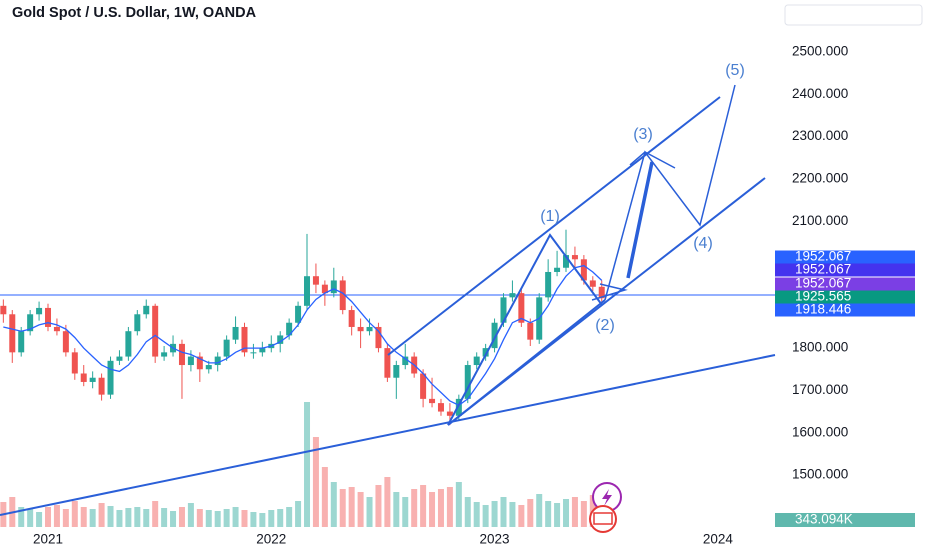 This screenshot has width=932, height=550. What do you see at coordinates (853, 15) in the screenshot?
I see `toolbar-box` at bounding box center [853, 15].